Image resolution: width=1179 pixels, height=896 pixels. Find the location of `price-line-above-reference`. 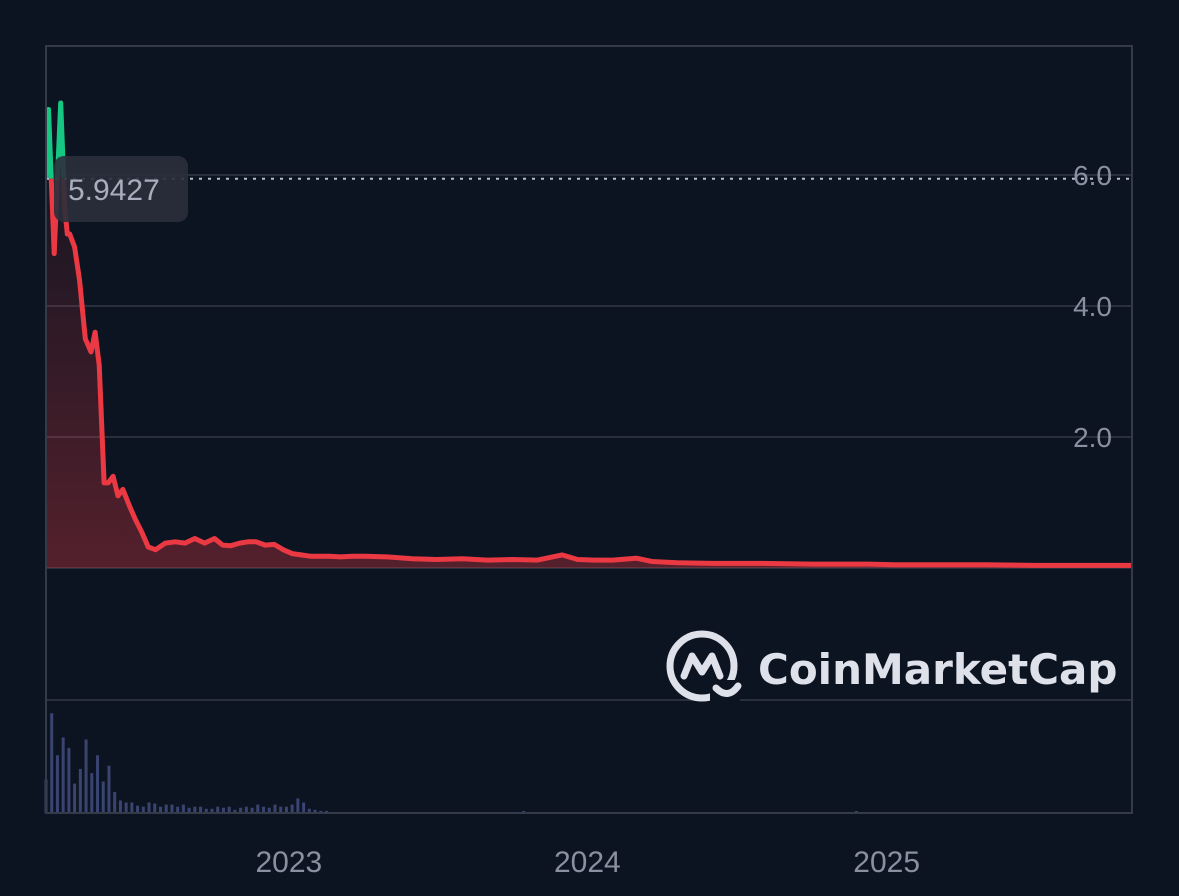

price-line-above-reference is located at coordinates (56, 139).